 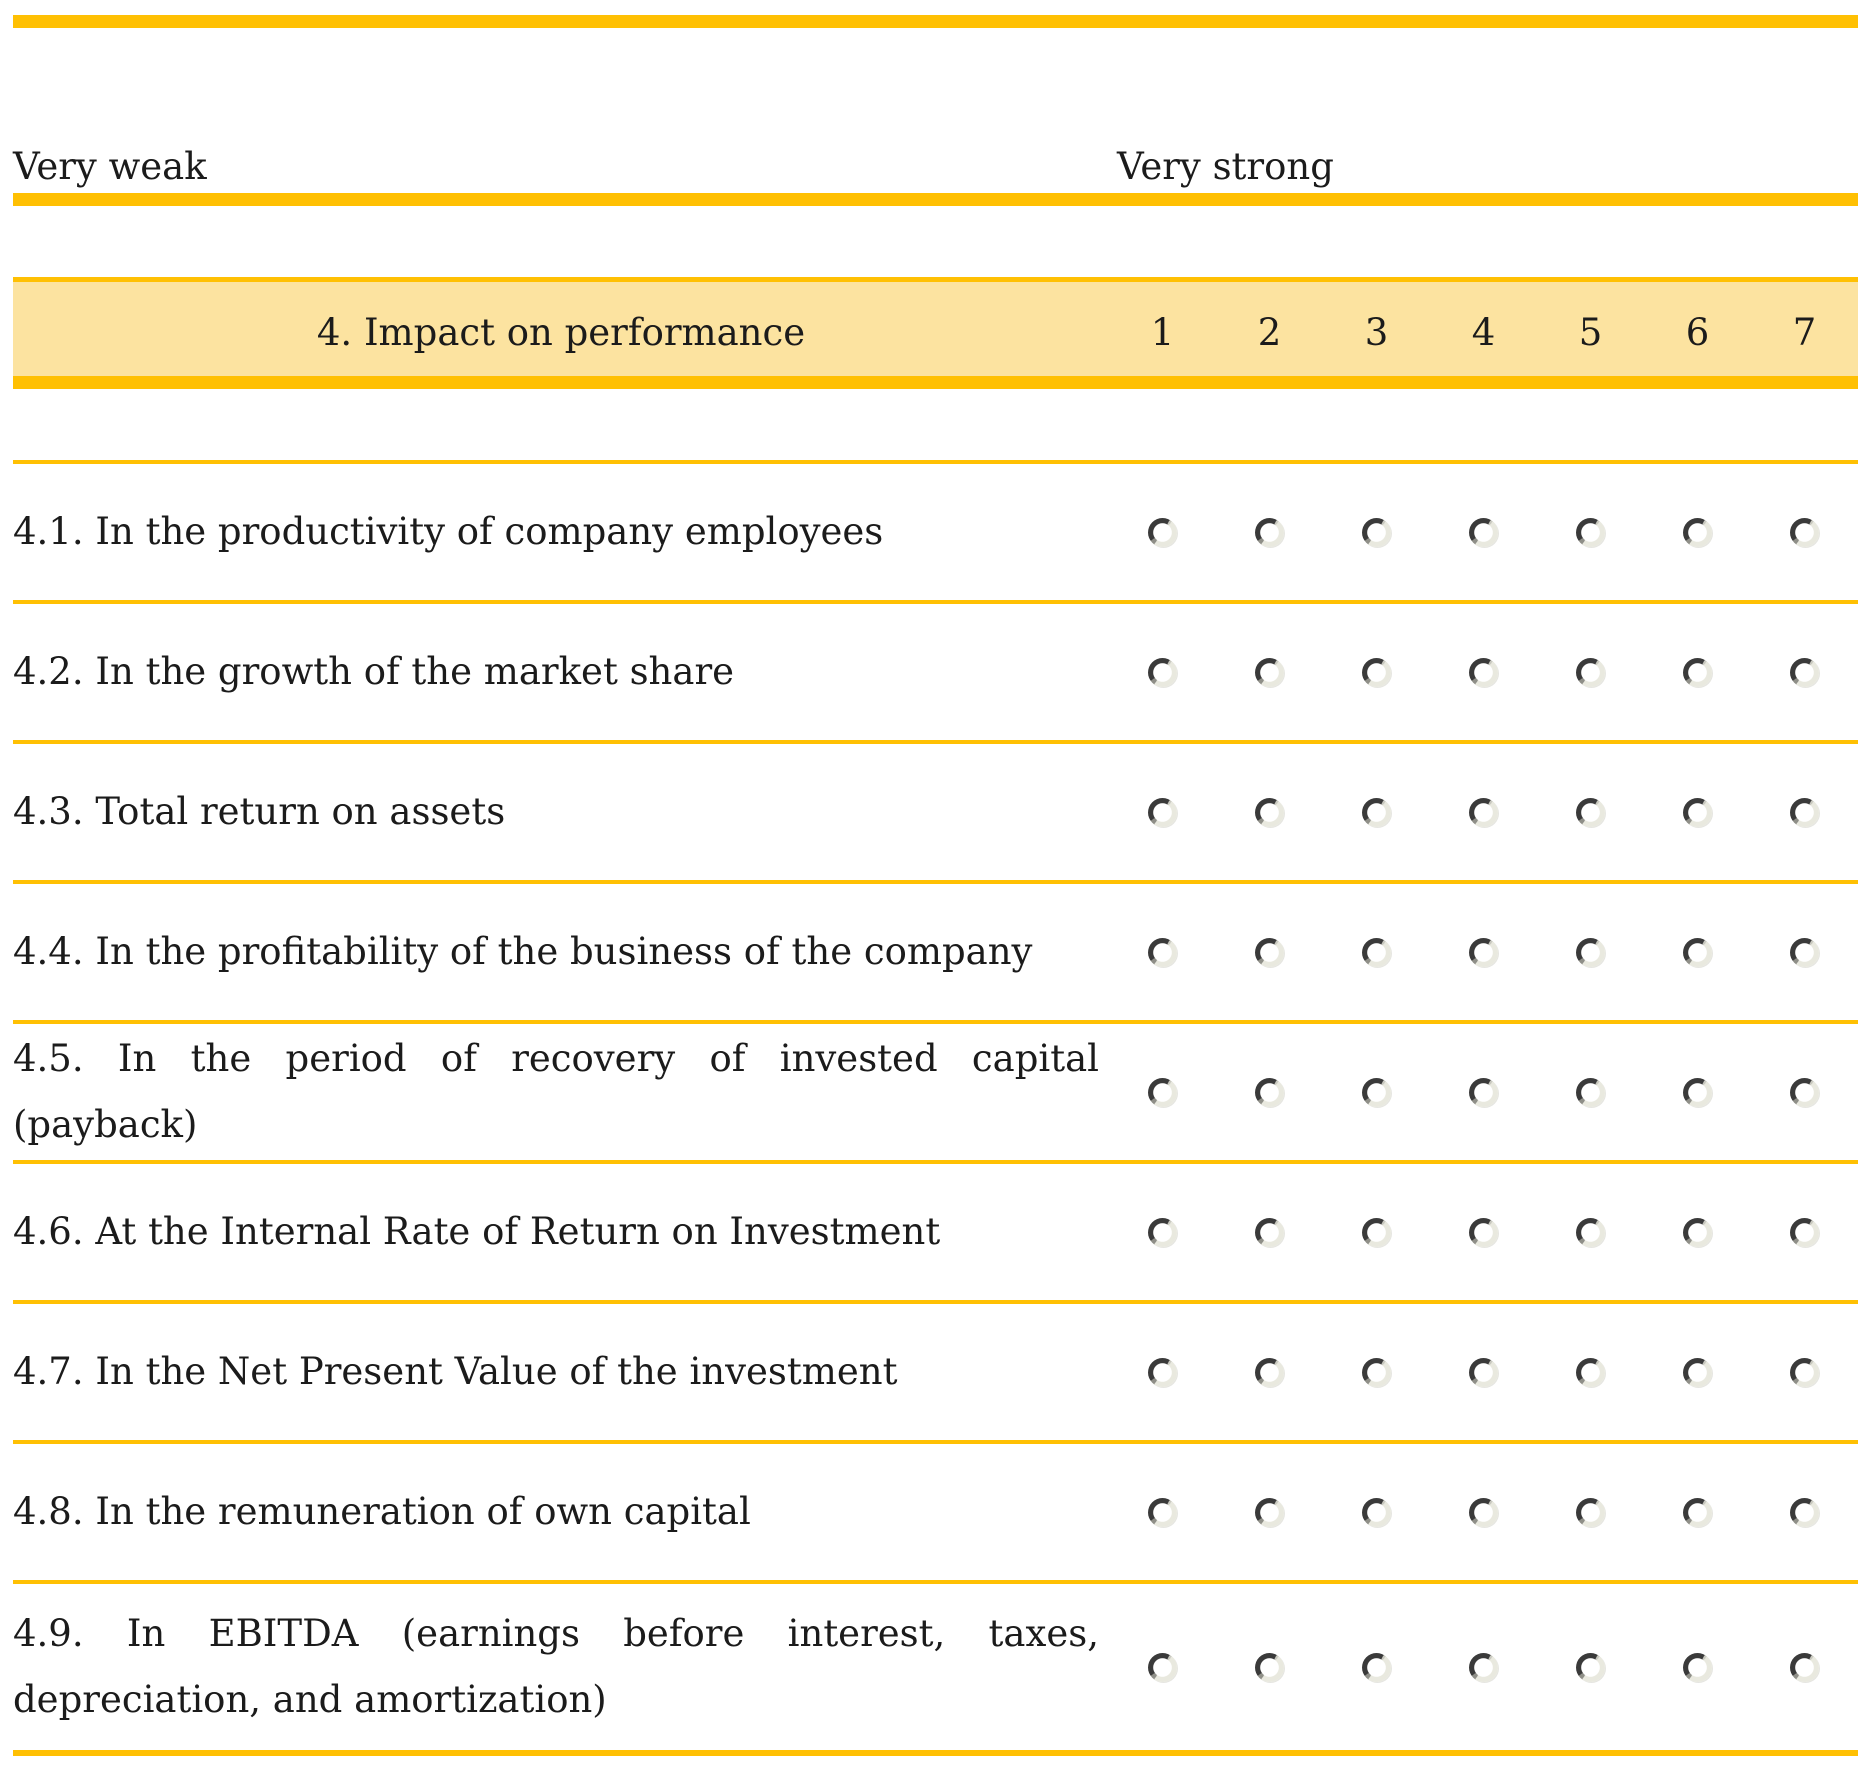 What do you see at coordinates (1590, 332) in the screenshot?
I see `scale-column-header: 5` at bounding box center [1590, 332].